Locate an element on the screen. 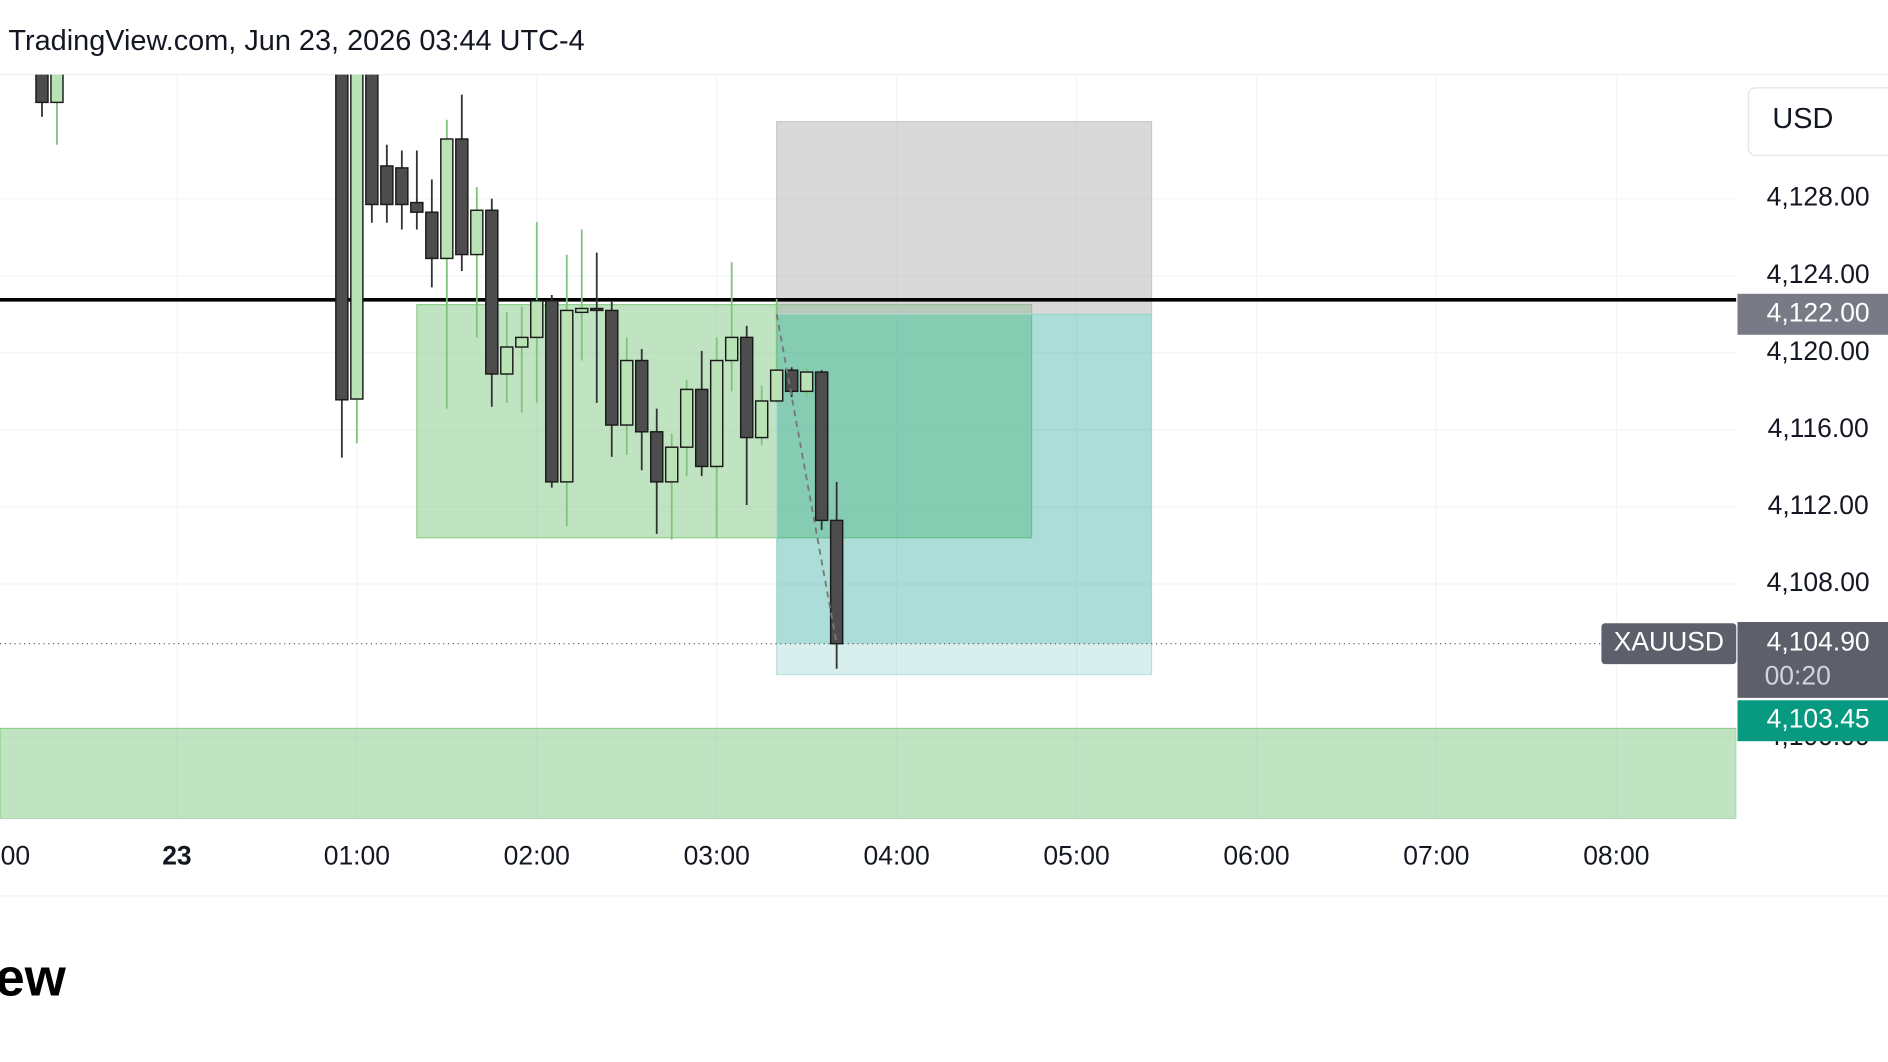 The image size is (1888, 1062). x-tick-label: 01:00 is located at coordinates (357, 855).